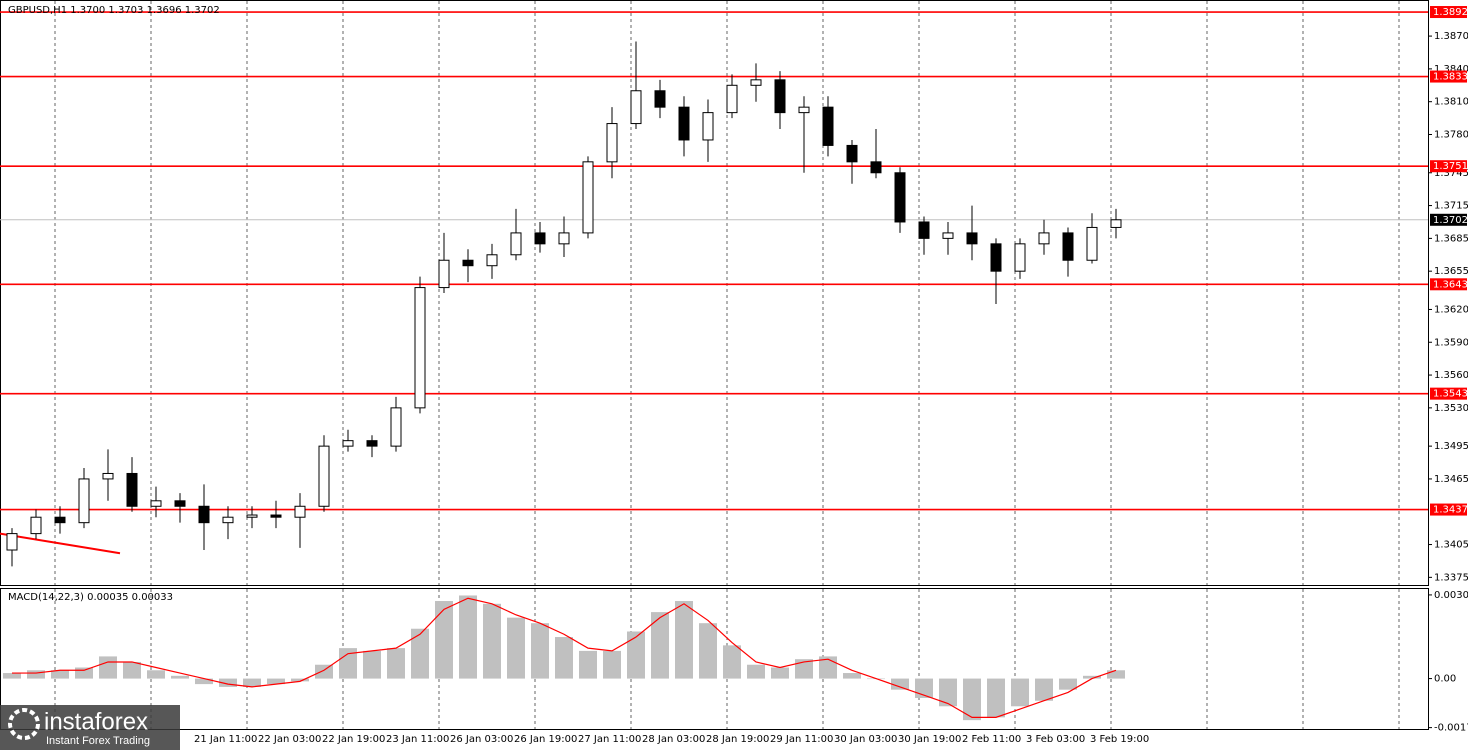  What do you see at coordinates (991, 739) in the screenshot?
I see `x-tick-label: 2 Feb 11:00` at bounding box center [991, 739].